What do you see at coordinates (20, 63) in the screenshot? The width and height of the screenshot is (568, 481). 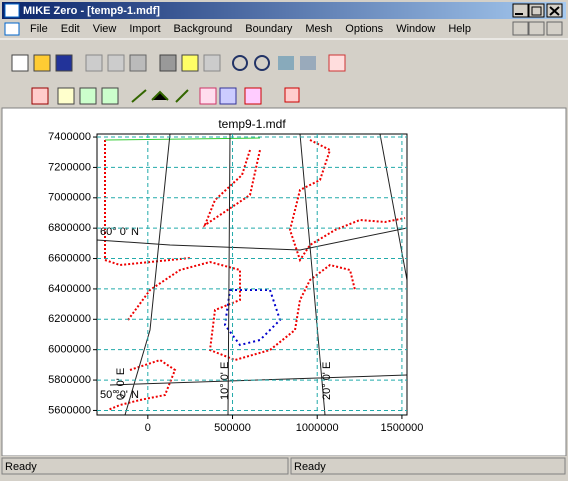 I see `tool-new` at bounding box center [20, 63].